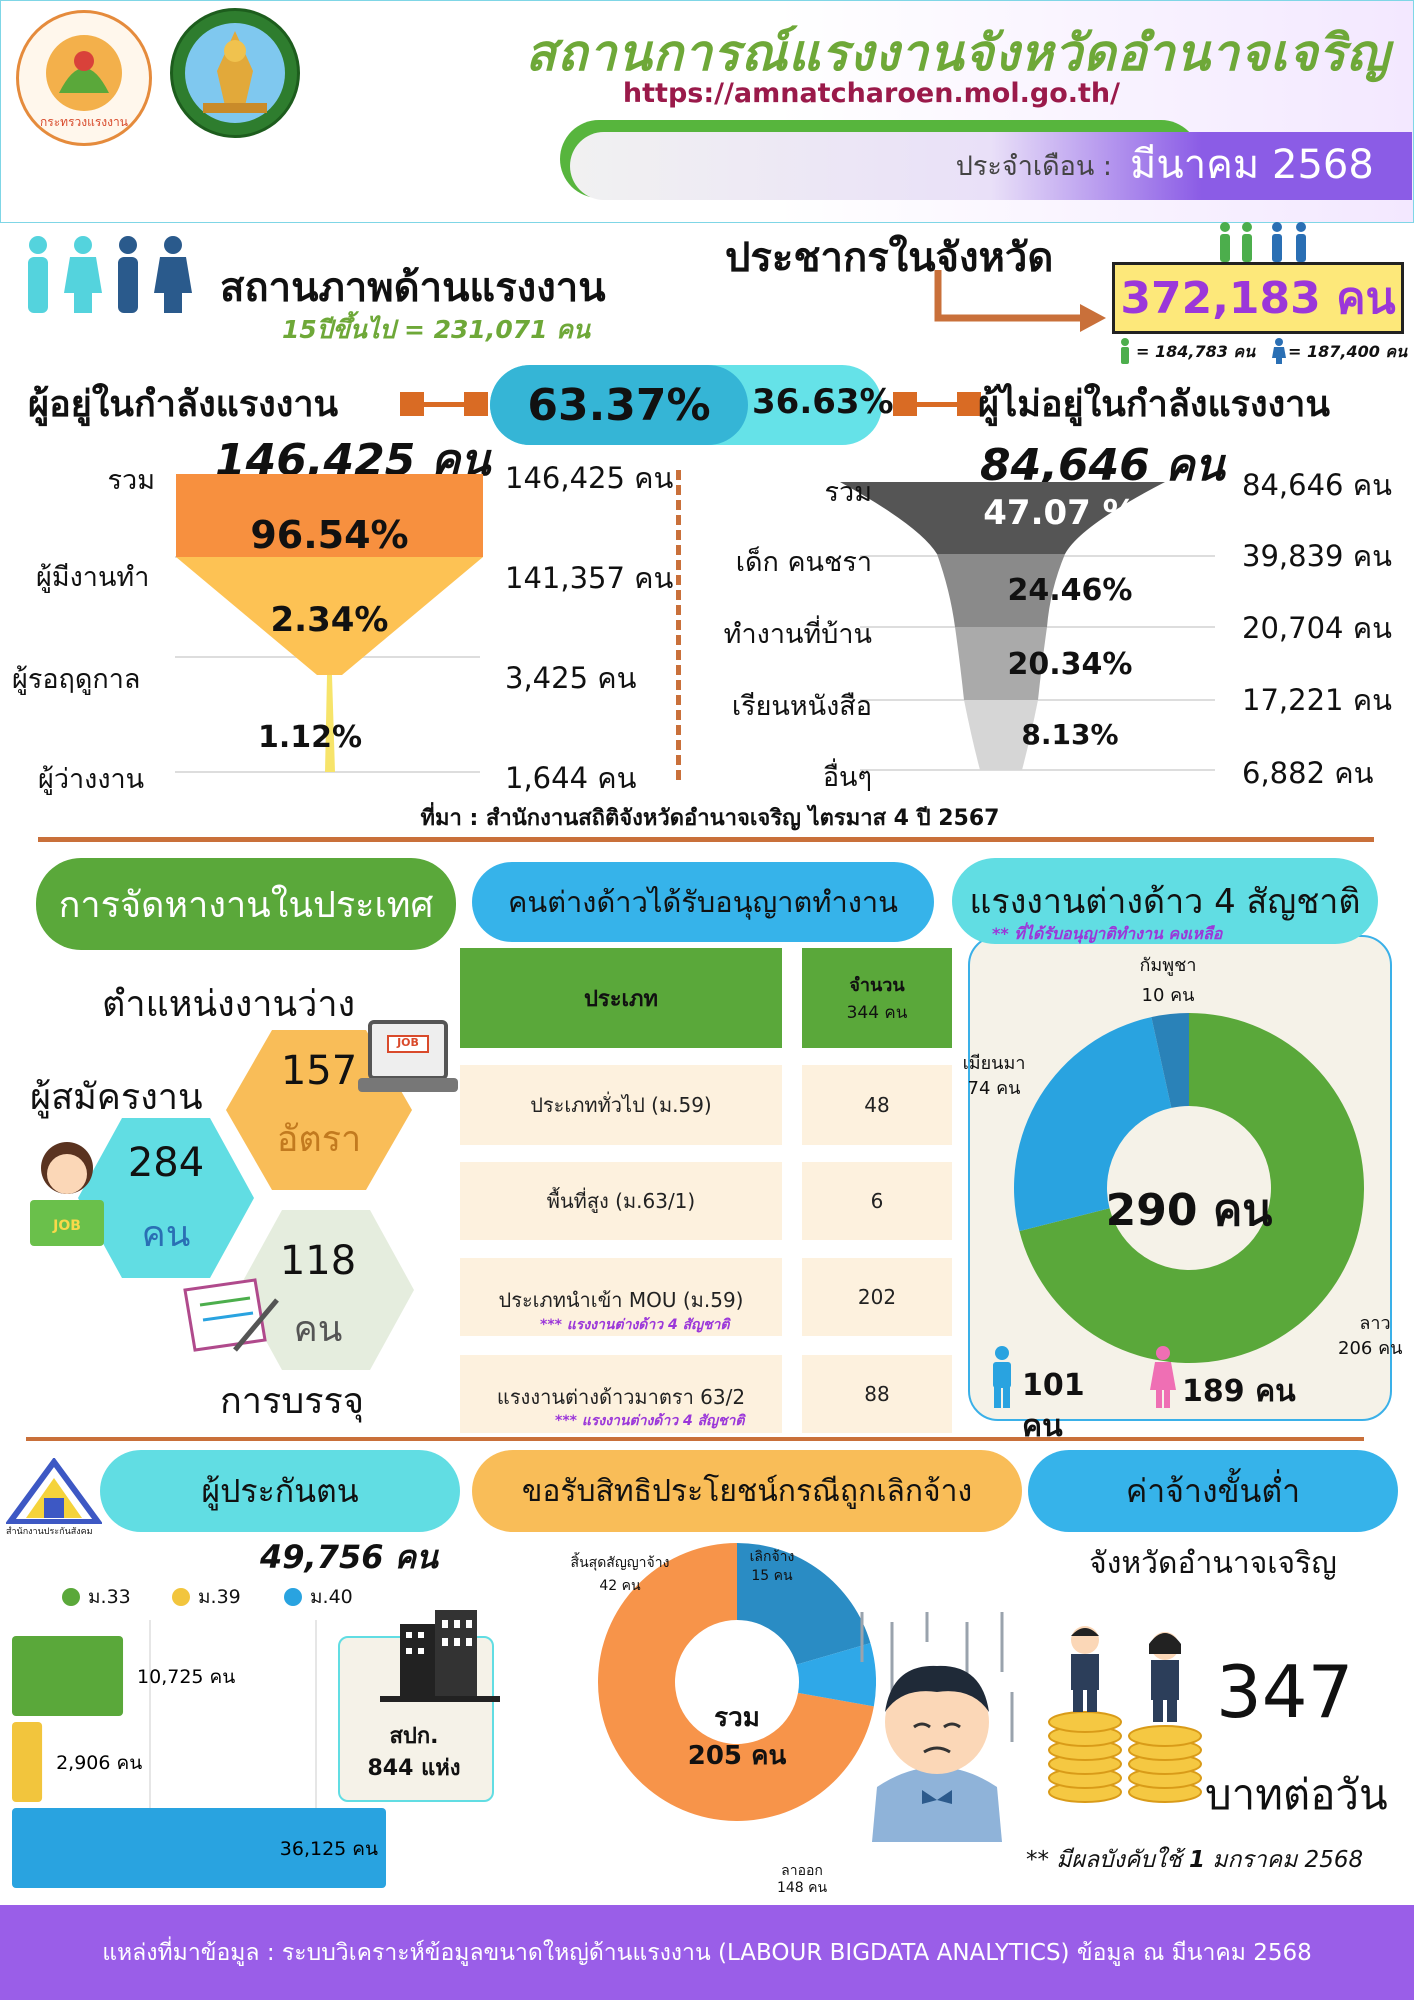  What do you see at coordinates (1296, 1794) in the screenshot?
I see `min-wage-unit: บาทต่อวัน` at bounding box center [1296, 1794].